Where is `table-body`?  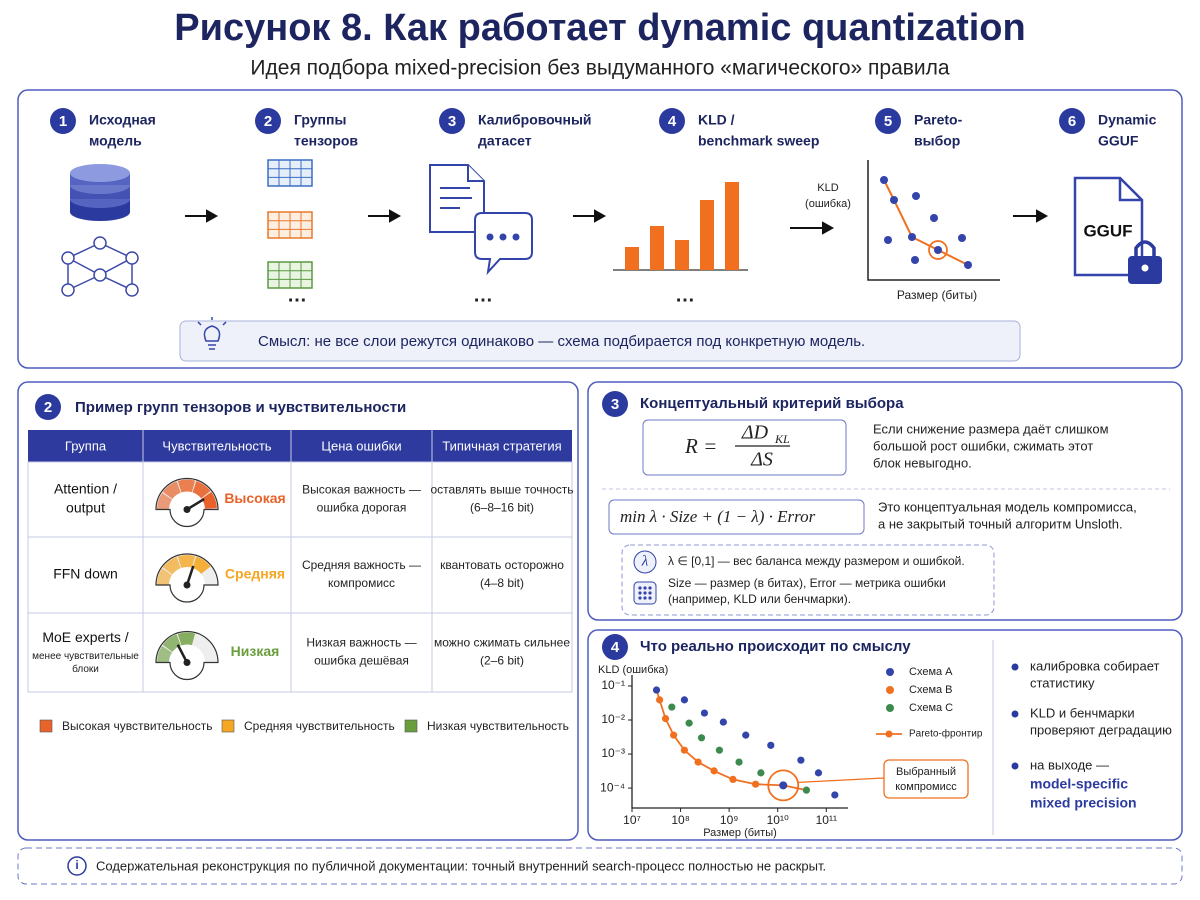
table-body is located at coordinates (300, 577).